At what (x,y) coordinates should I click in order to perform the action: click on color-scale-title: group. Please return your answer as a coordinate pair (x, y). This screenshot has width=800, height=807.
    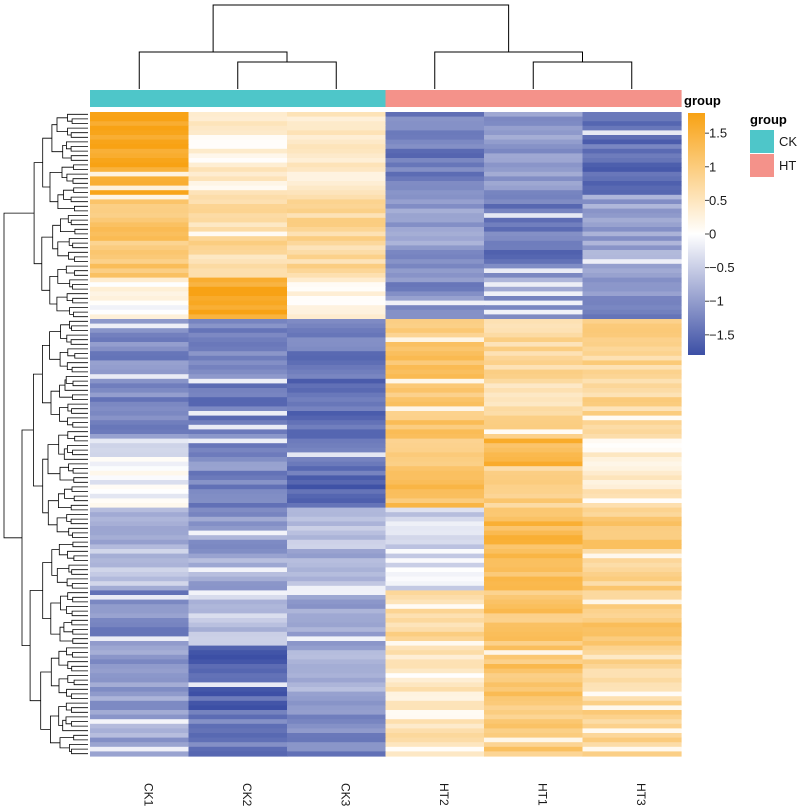
    Looking at the image, I should click on (702, 100).